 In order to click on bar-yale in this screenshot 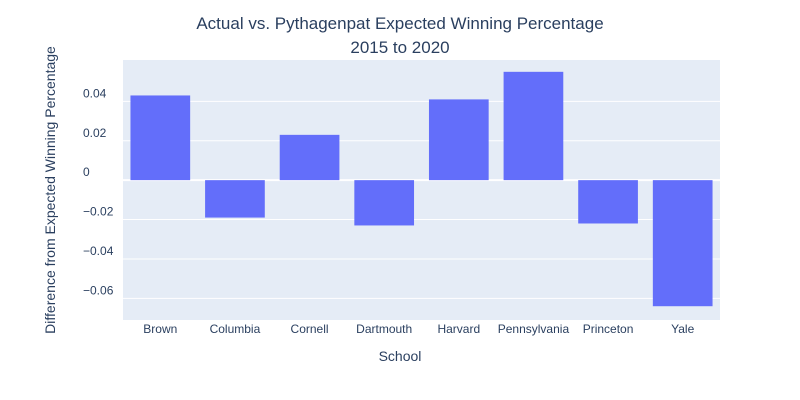, I will do `click(682, 243)`.